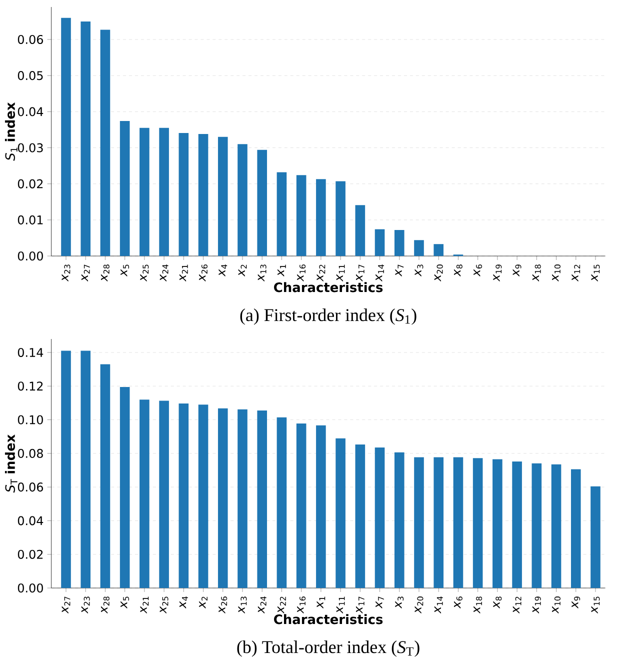 Image resolution: width=624 pixels, height=662 pixels. I want to click on y-tick-label: 0.14, so click(31, 352).